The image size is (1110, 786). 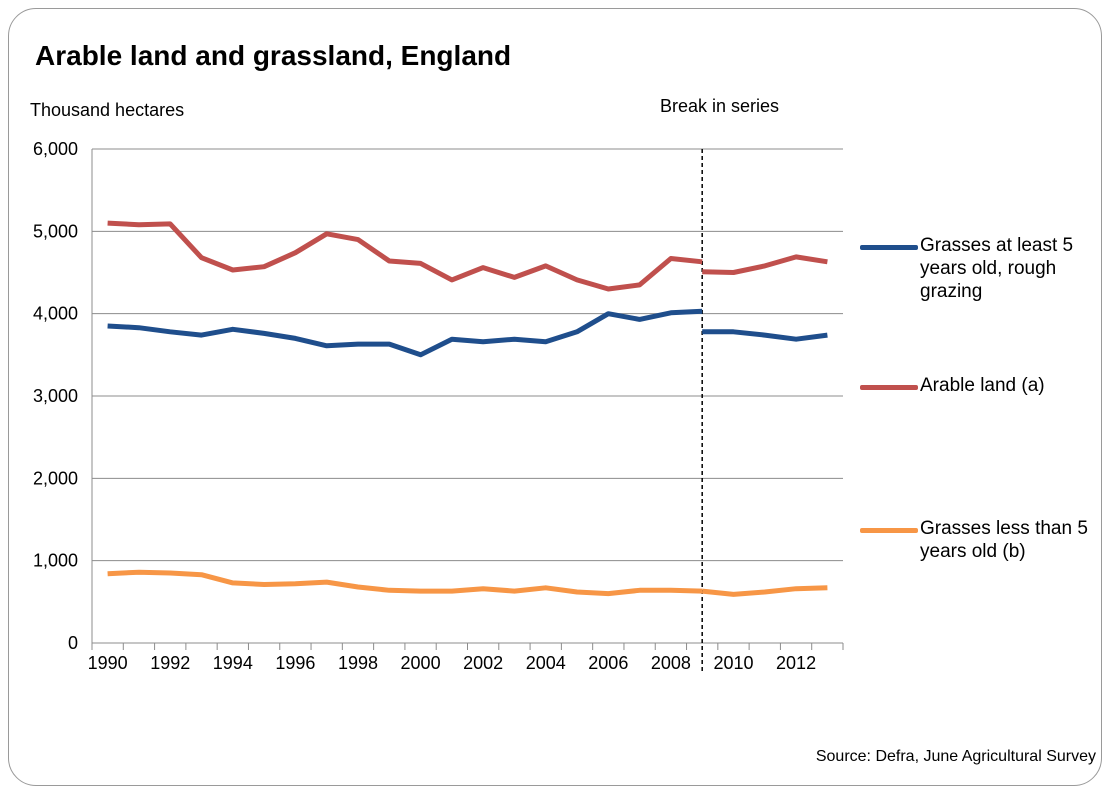 I want to click on x-tick-label: 1992, so click(x=170, y=663).